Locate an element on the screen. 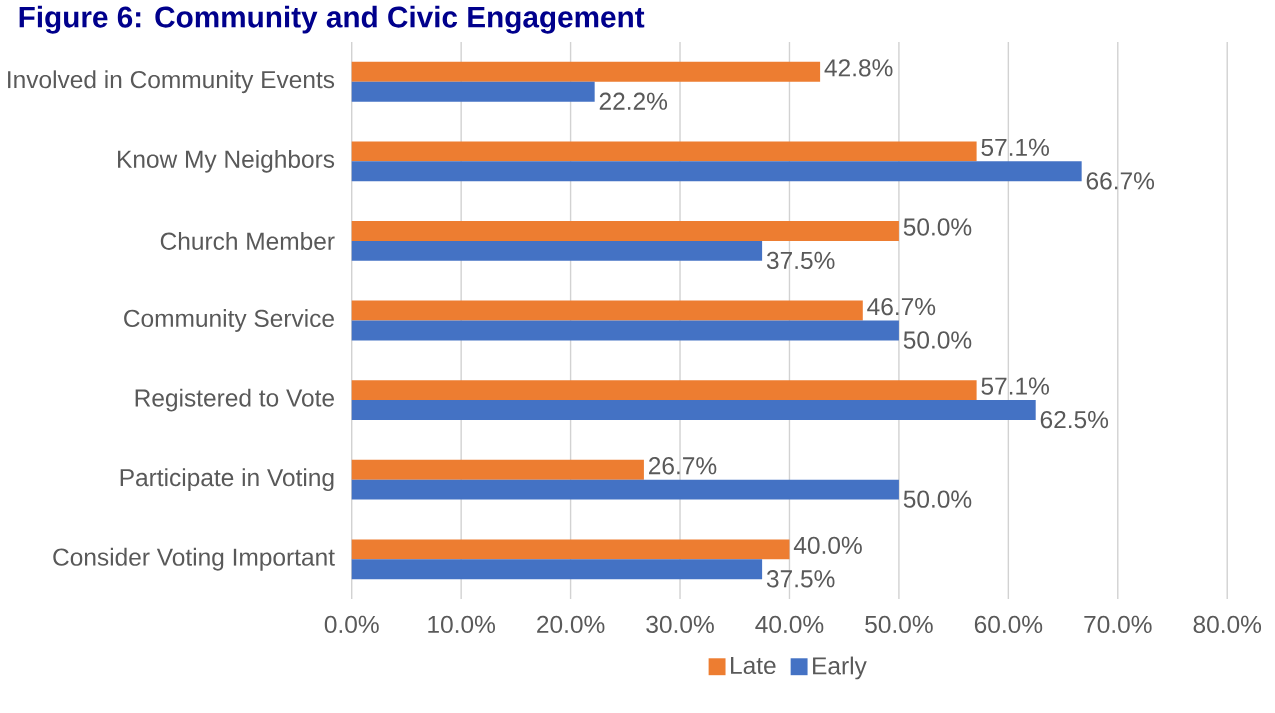 The image size is (1275, 713). x-tick-label: 20.0% is located at coordinates (571, 624).